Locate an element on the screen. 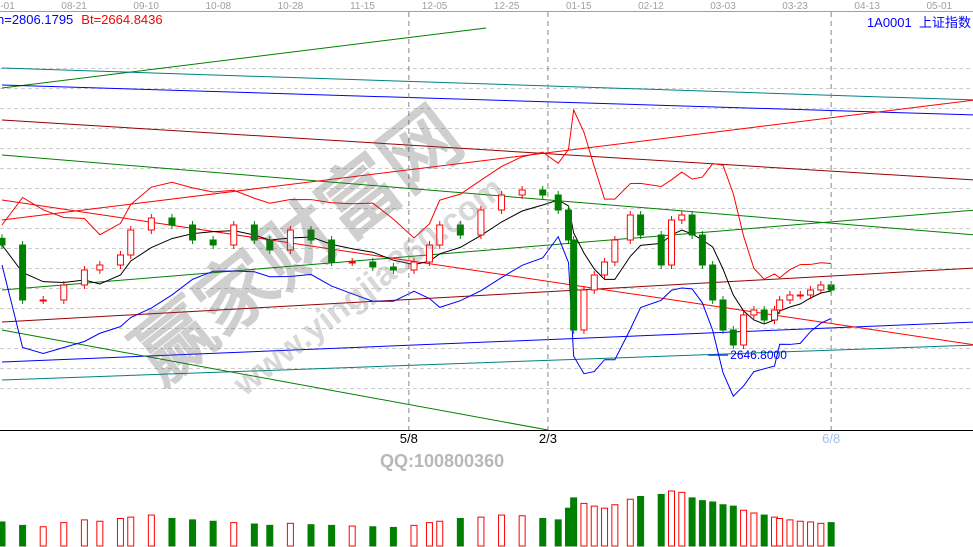 The width and height of the screenshot is (973, 547). x-tick-label: 03-03 is located at coordinates (723, 6).